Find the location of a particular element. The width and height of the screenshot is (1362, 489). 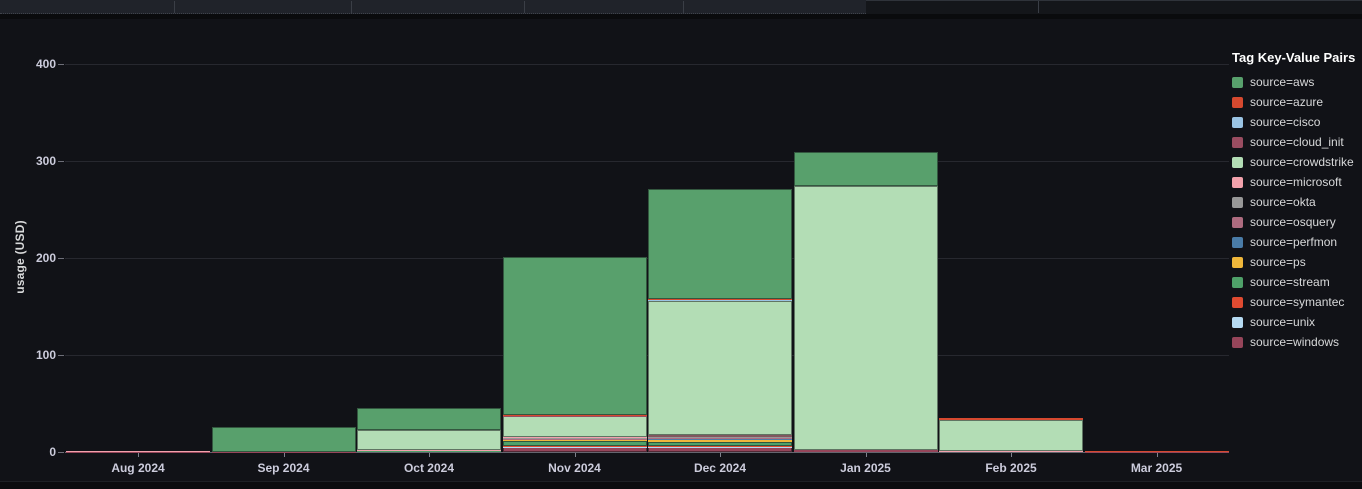

x-axis-line is located at coordinates (647, 452).